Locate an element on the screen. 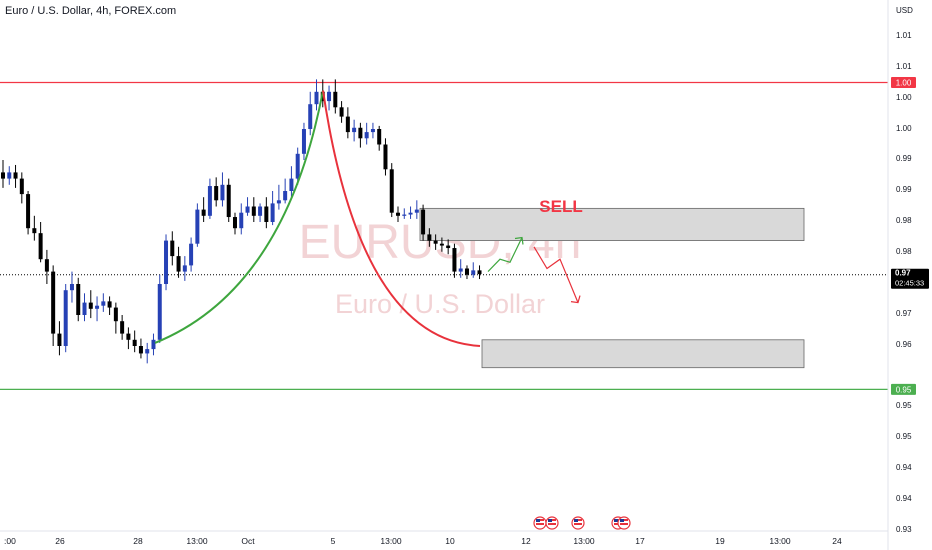 The height and width of the screenshot is (550, 932). sell-zone is located at coordinates (612, 224).